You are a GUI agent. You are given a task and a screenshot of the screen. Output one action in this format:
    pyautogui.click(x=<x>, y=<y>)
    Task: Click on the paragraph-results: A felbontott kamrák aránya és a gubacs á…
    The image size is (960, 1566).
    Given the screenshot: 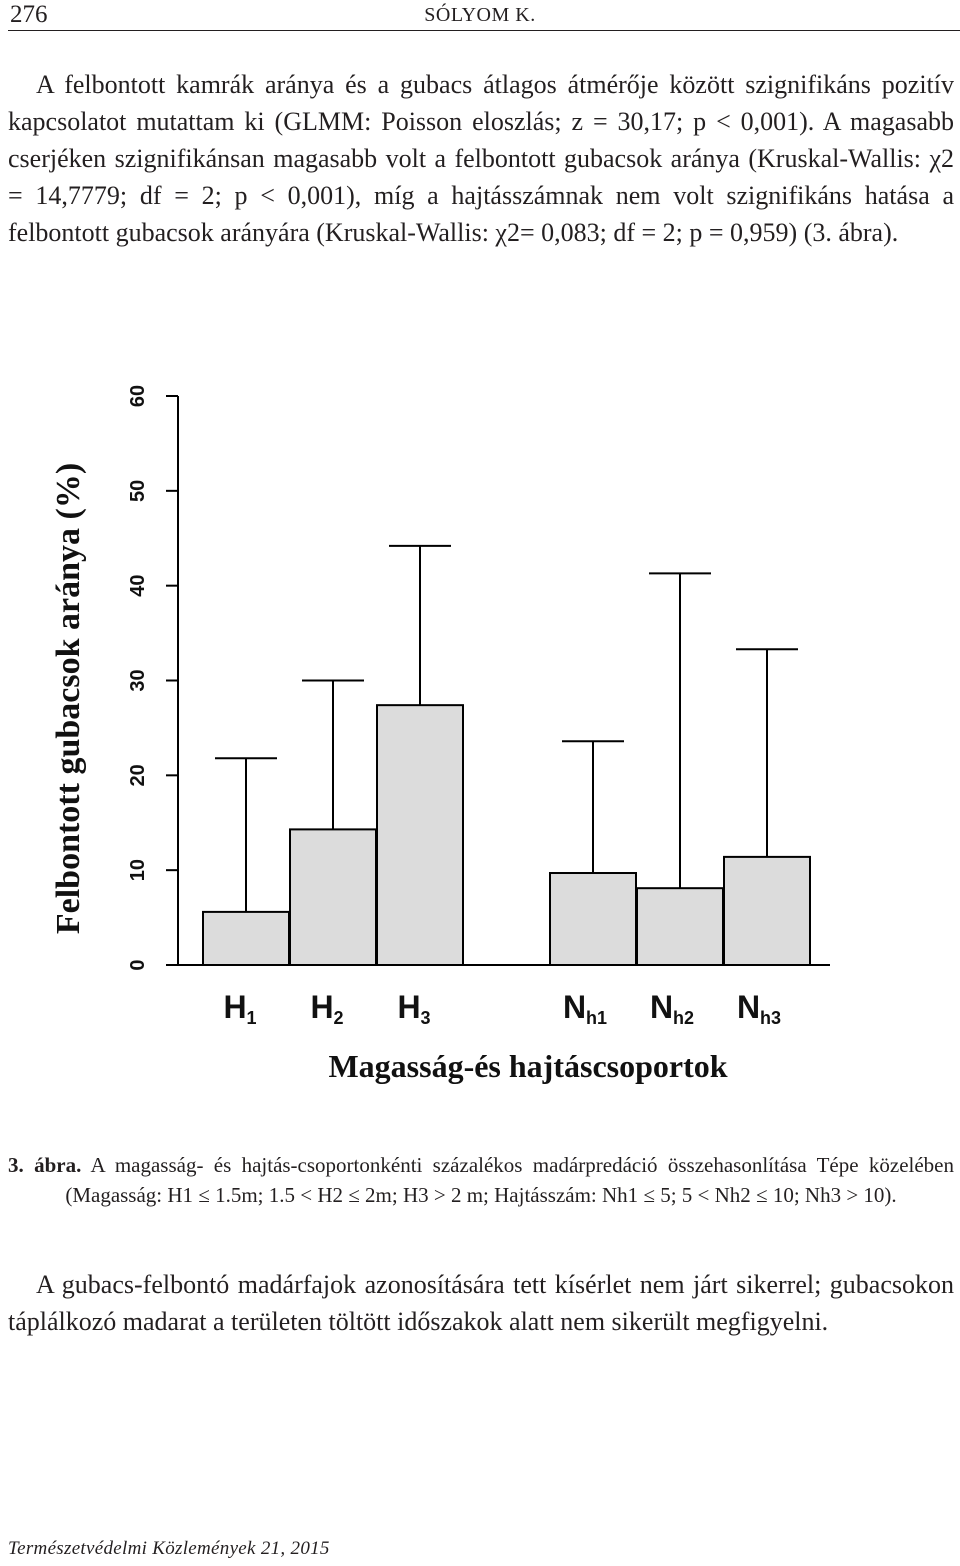 What is the action you would take?
    pyautogui.click(x=481, y=158)
    